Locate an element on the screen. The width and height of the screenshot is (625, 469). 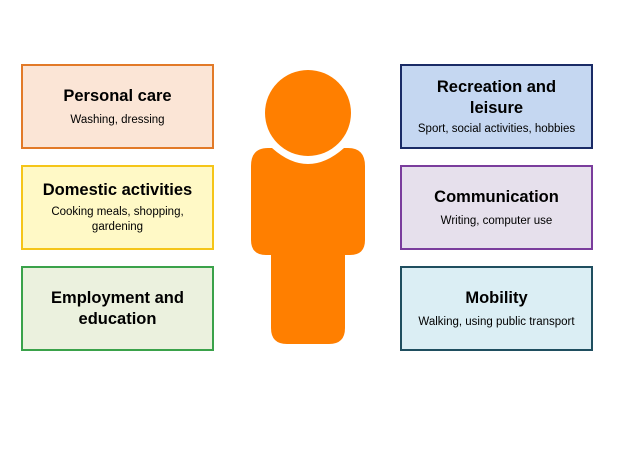
box-subtitle: Sport, social activities, hobbies is located at coordinates (496, 128).